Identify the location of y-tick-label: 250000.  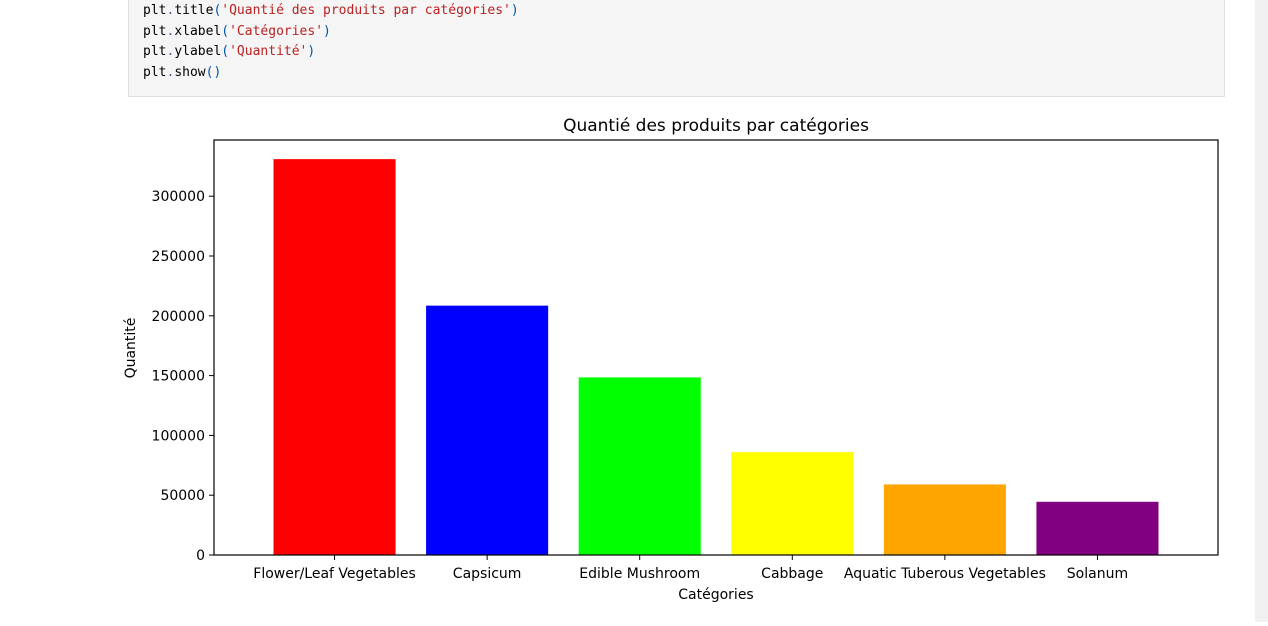
(178, 257).